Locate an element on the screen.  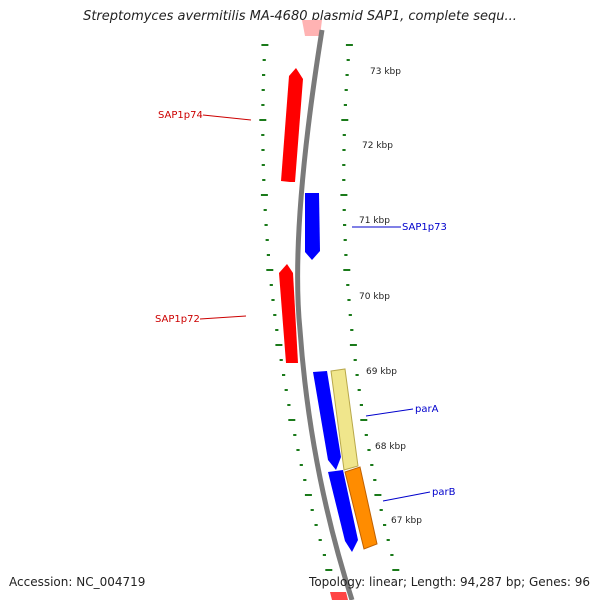
gene-sap1p72-leader is located at coordinates (223, 317).